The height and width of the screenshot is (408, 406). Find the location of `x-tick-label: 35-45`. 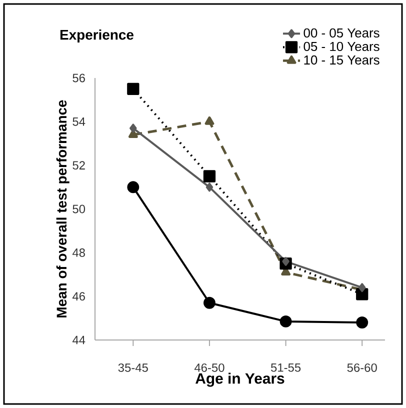

x-tick-label: 35-45 is located at coordinates (133, 367).